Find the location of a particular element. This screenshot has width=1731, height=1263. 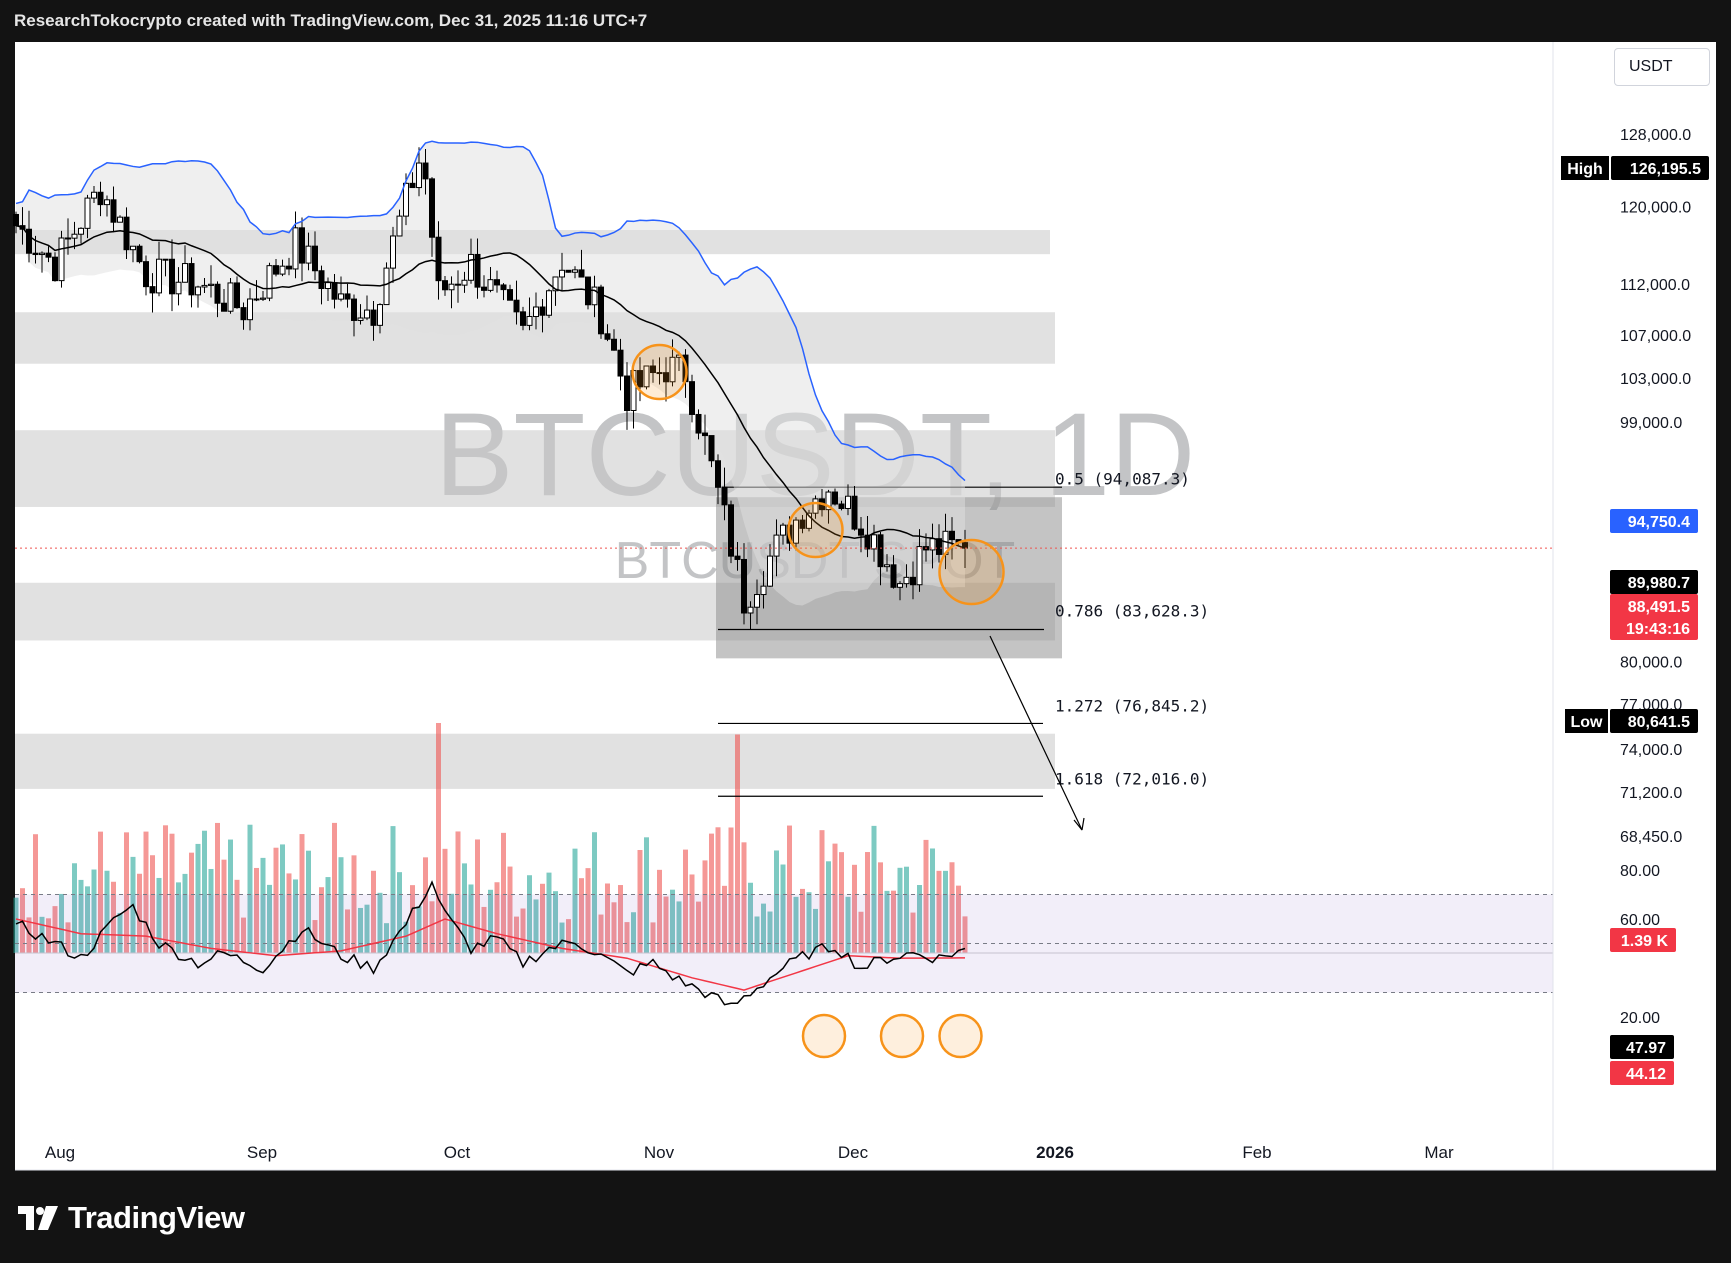

time-tick-label: Sep is located at coordinates (262, 1152).